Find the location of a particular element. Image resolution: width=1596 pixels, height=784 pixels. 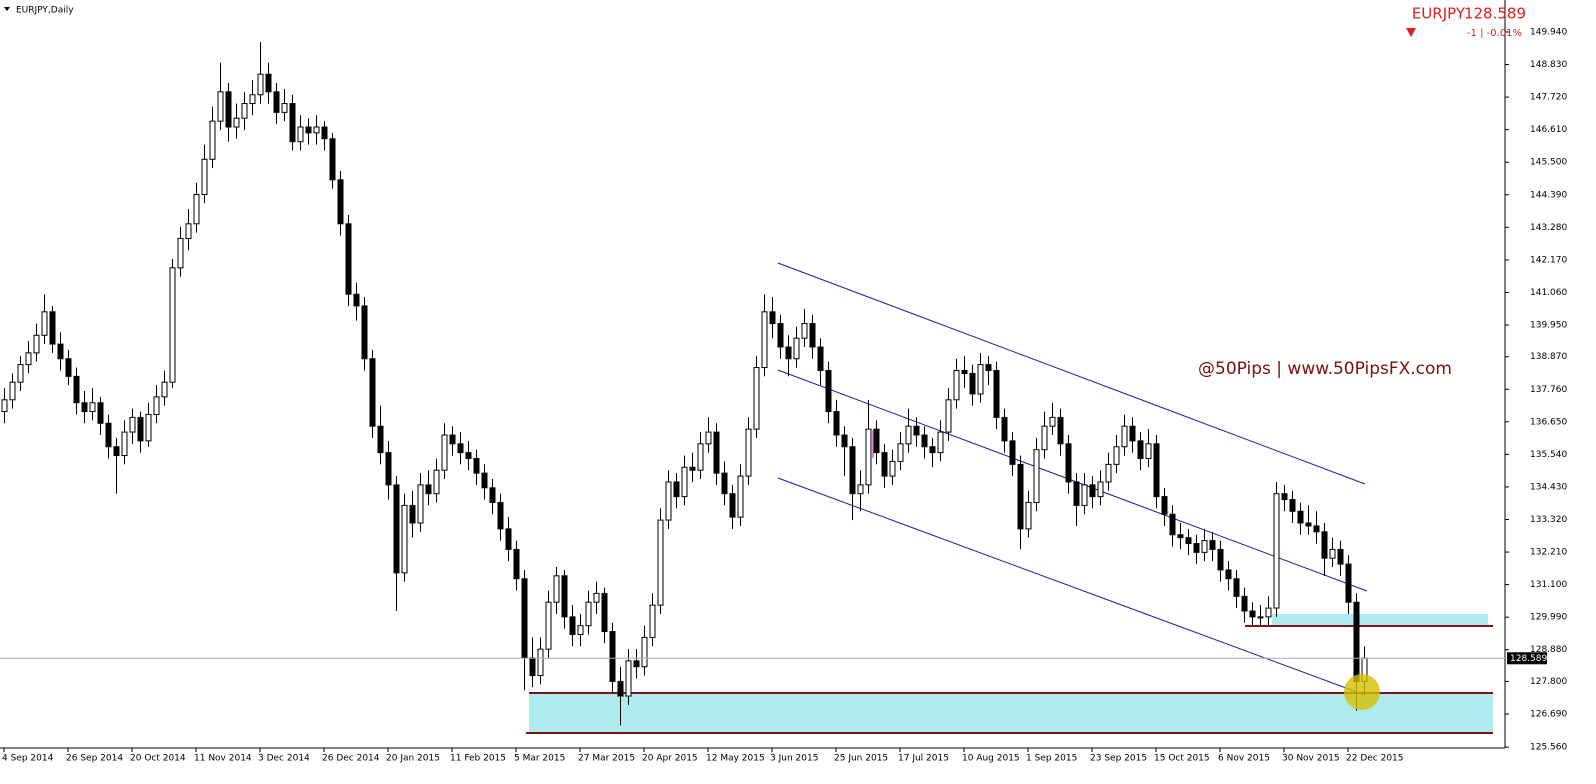

watermark: @50Pips | www.50PipsFX.com is located at coordinates (1325, 369).